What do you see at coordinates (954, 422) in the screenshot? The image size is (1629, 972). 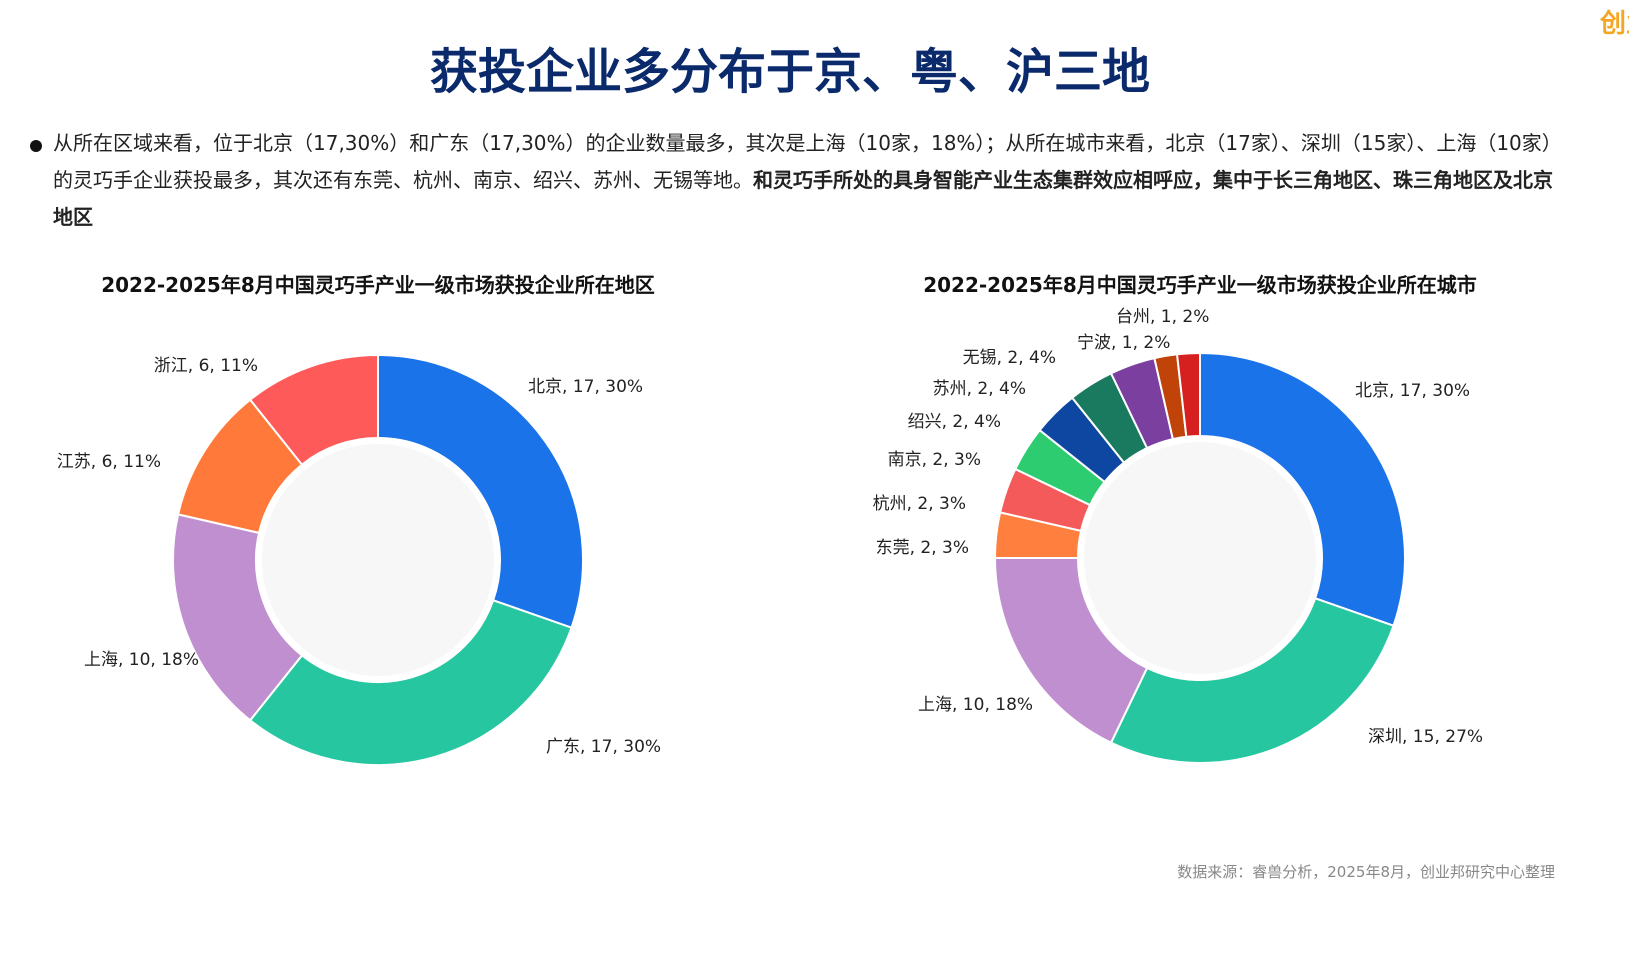 I see `data-label: 绍兴, 2, 4%` at bounding box center [954, 422].